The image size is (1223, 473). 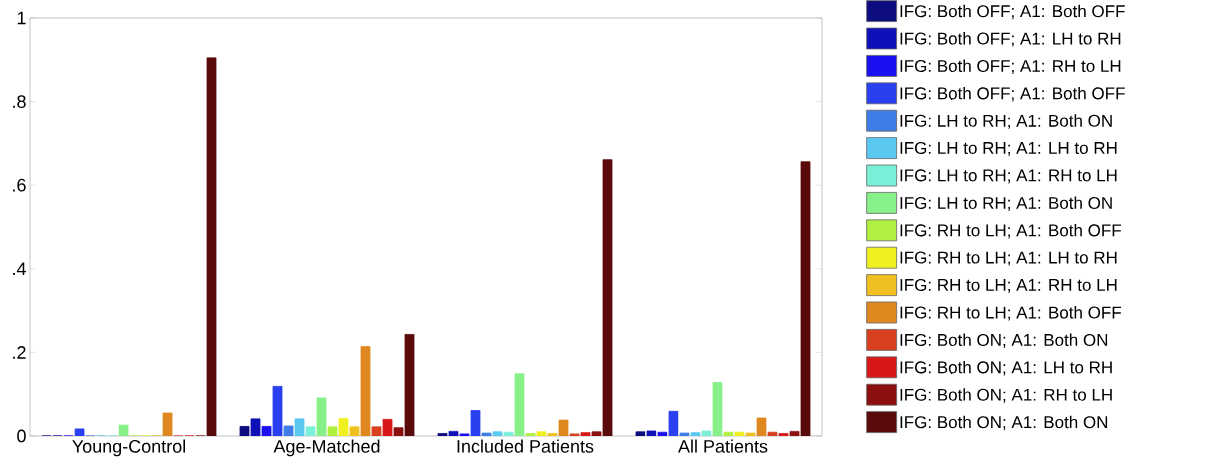 What do you see at coordinates (1010, 39) in the screenshot?
I see `legend-label: IFG: Both OFF; A1: LH to RH` at bounding box center [1010, 39].